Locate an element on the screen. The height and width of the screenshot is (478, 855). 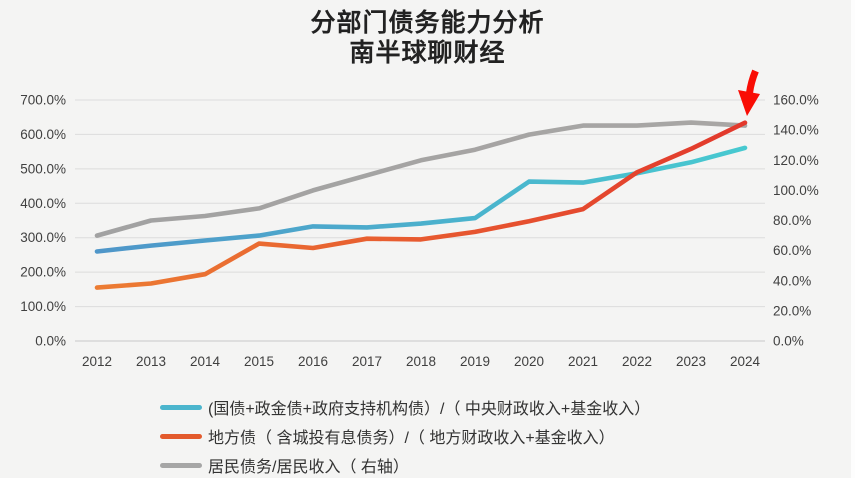
x-axis-year-label: 2012 is located at coordinates (97, 361).